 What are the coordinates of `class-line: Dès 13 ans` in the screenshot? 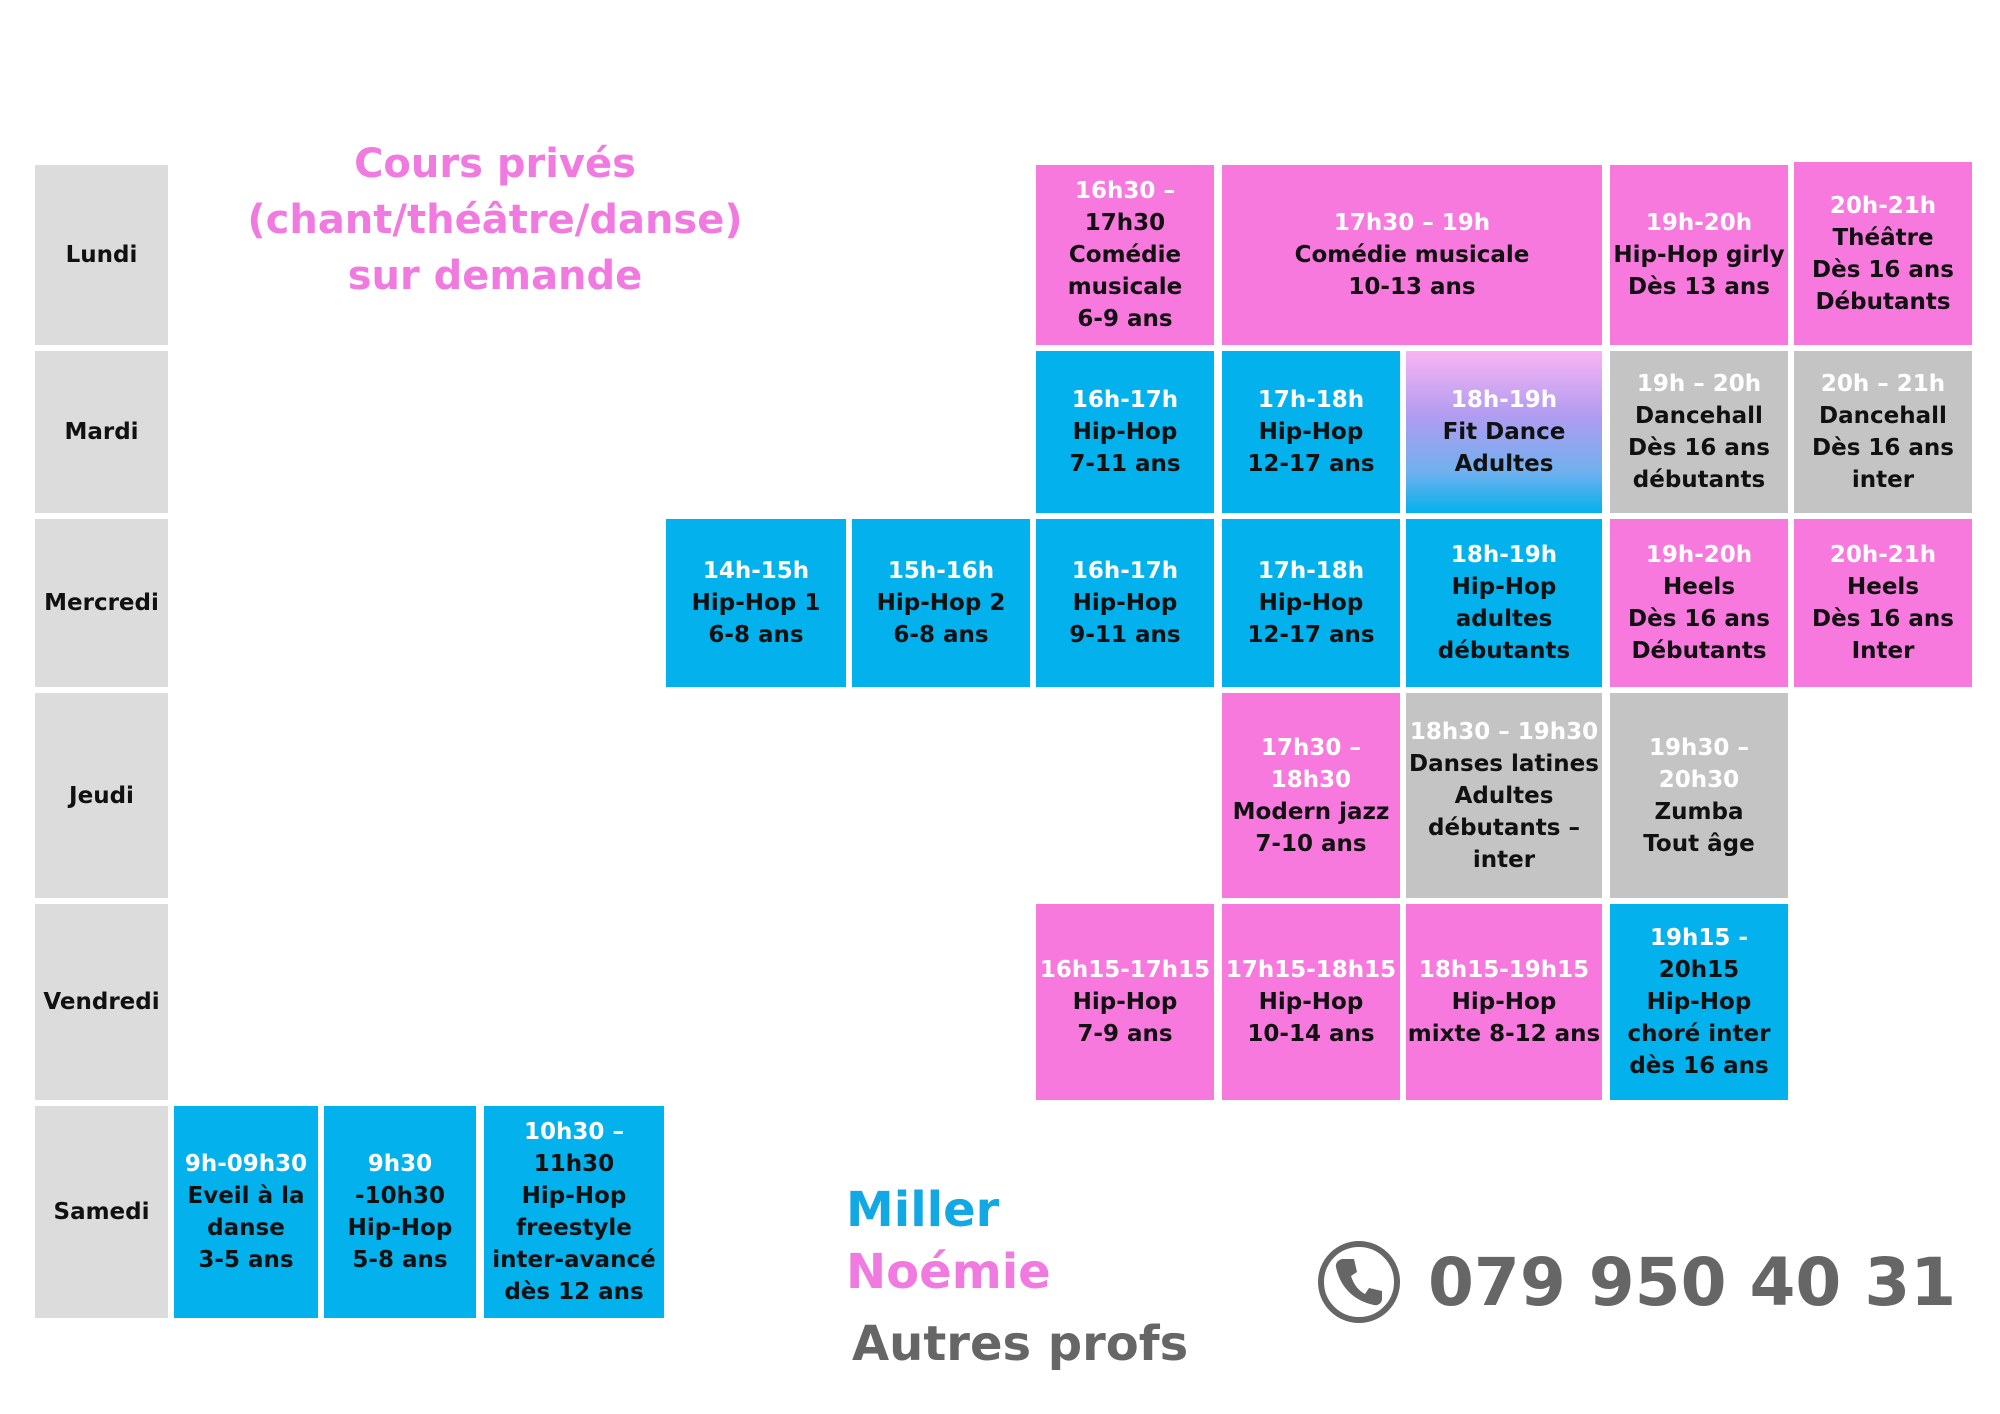 It's located at (1699, 287).